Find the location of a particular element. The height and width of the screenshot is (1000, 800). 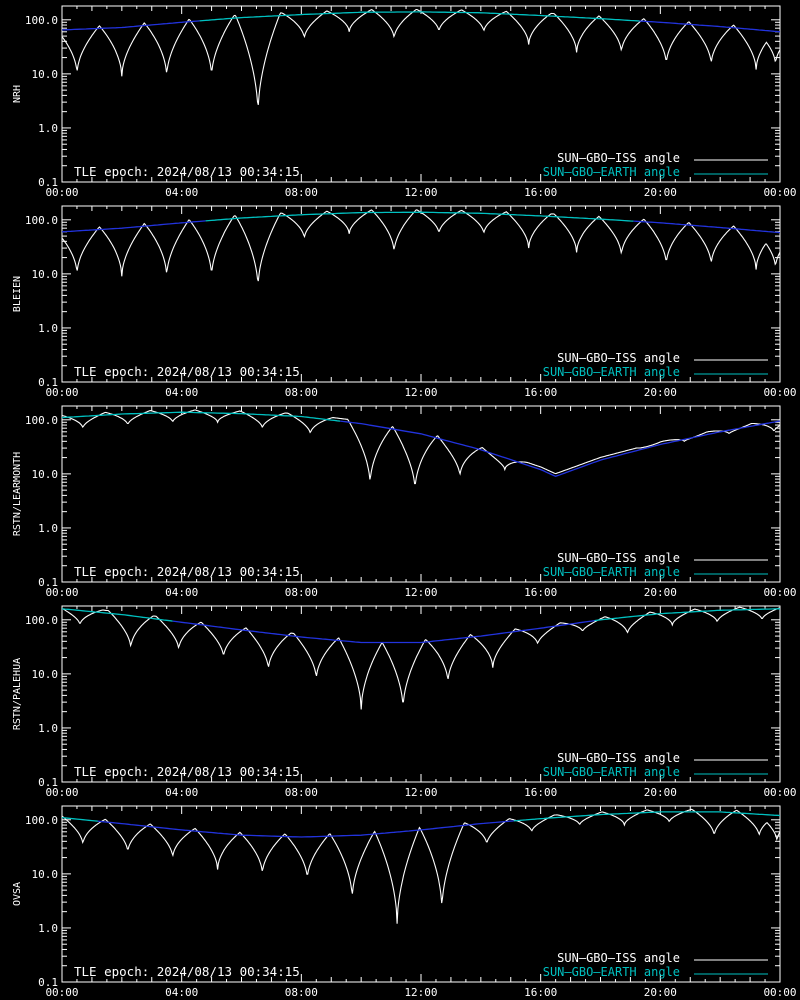

y-axis-label: RSTN/LEARMONTH is located at coordinates (17, 494).